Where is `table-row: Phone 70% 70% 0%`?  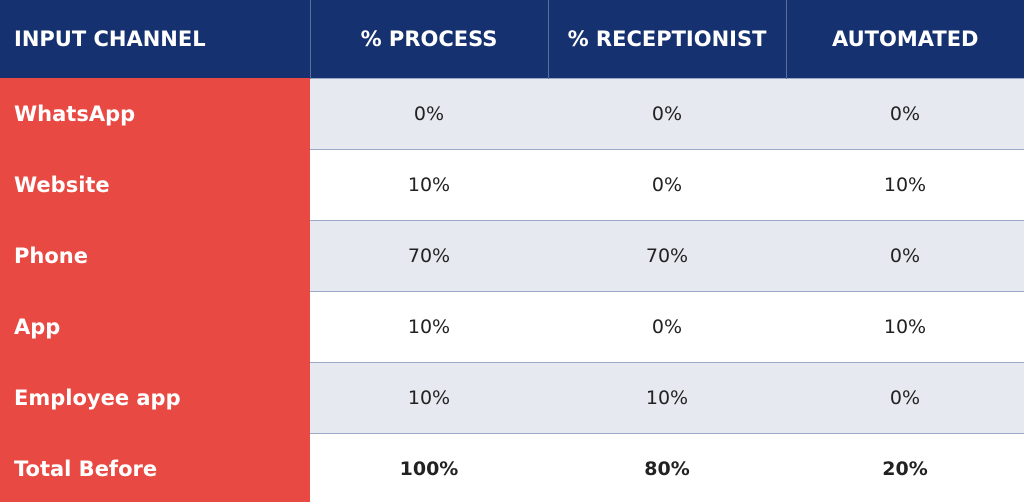 table-row: Phone 70% 70% 0% is located at coordinates (512, 256).